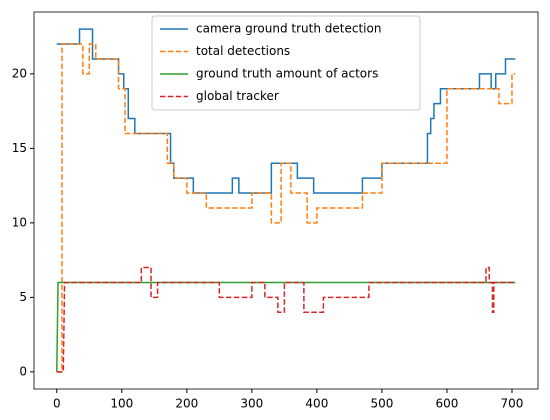 The image size is (550, 420). I want to click on y-tick-label: 0, so click(23, 371).